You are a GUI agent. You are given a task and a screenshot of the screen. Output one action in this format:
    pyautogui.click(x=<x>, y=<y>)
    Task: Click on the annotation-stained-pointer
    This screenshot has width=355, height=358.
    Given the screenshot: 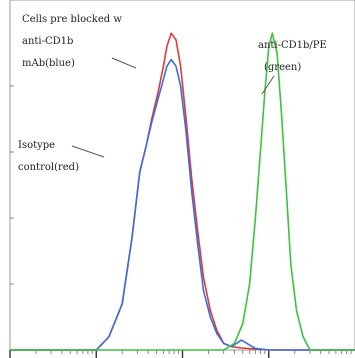 What is the action you would take?
    pyautogui.click(x=268, y=85)
    